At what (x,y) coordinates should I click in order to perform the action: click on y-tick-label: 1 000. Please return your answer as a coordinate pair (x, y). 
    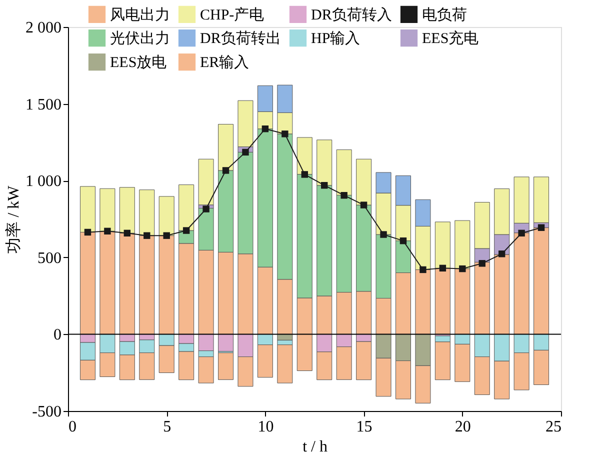
    Looking at the image, I should click on (44, 181).